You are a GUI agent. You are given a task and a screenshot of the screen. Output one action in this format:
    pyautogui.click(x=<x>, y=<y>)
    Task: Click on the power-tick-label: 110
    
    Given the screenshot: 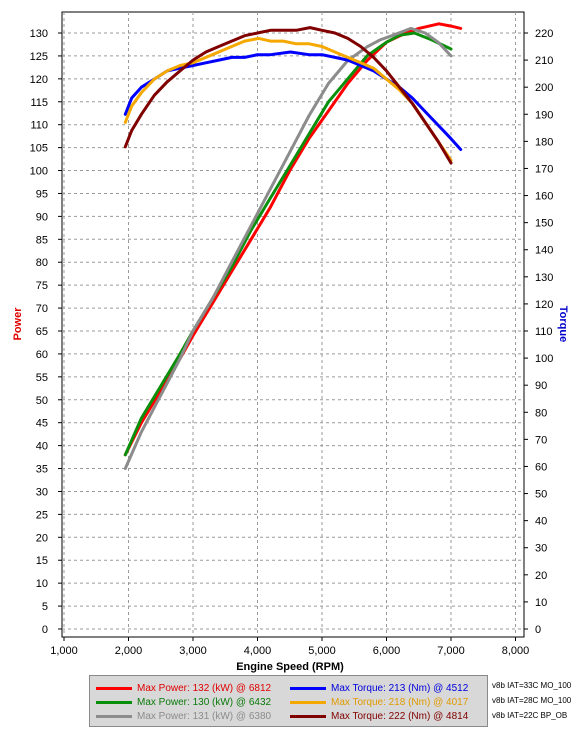 What is the action you would take?
    pyautogui.click(x=39, y=126)
    